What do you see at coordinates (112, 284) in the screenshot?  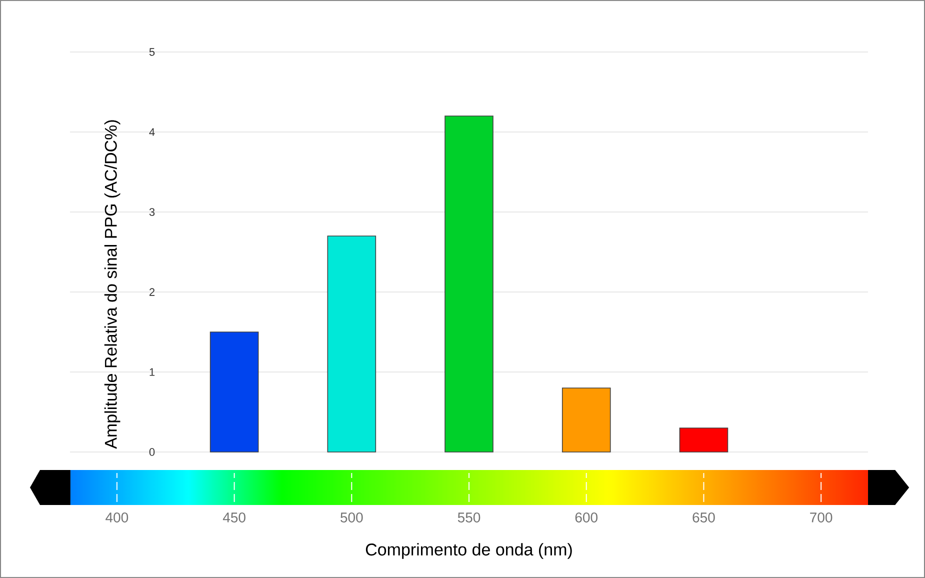 I see `y-axis-title: Amplitude Relativa do sinal PPG (AC/DC%)` at bounding box center [112, 284].